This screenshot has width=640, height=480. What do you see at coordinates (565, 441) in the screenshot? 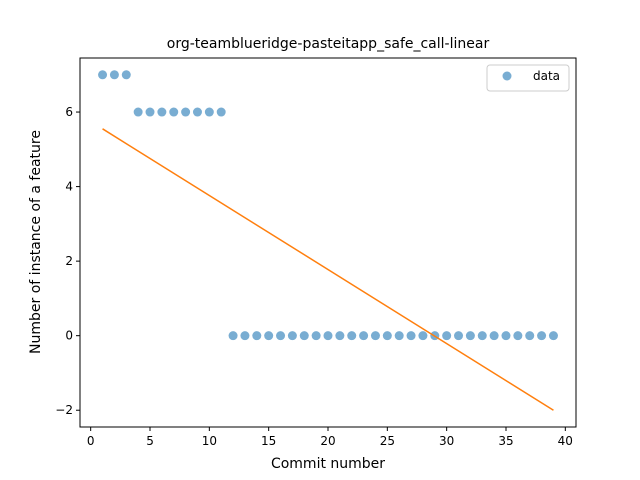
I see `x-tick-label: 40` at bounding box center [565, 441].